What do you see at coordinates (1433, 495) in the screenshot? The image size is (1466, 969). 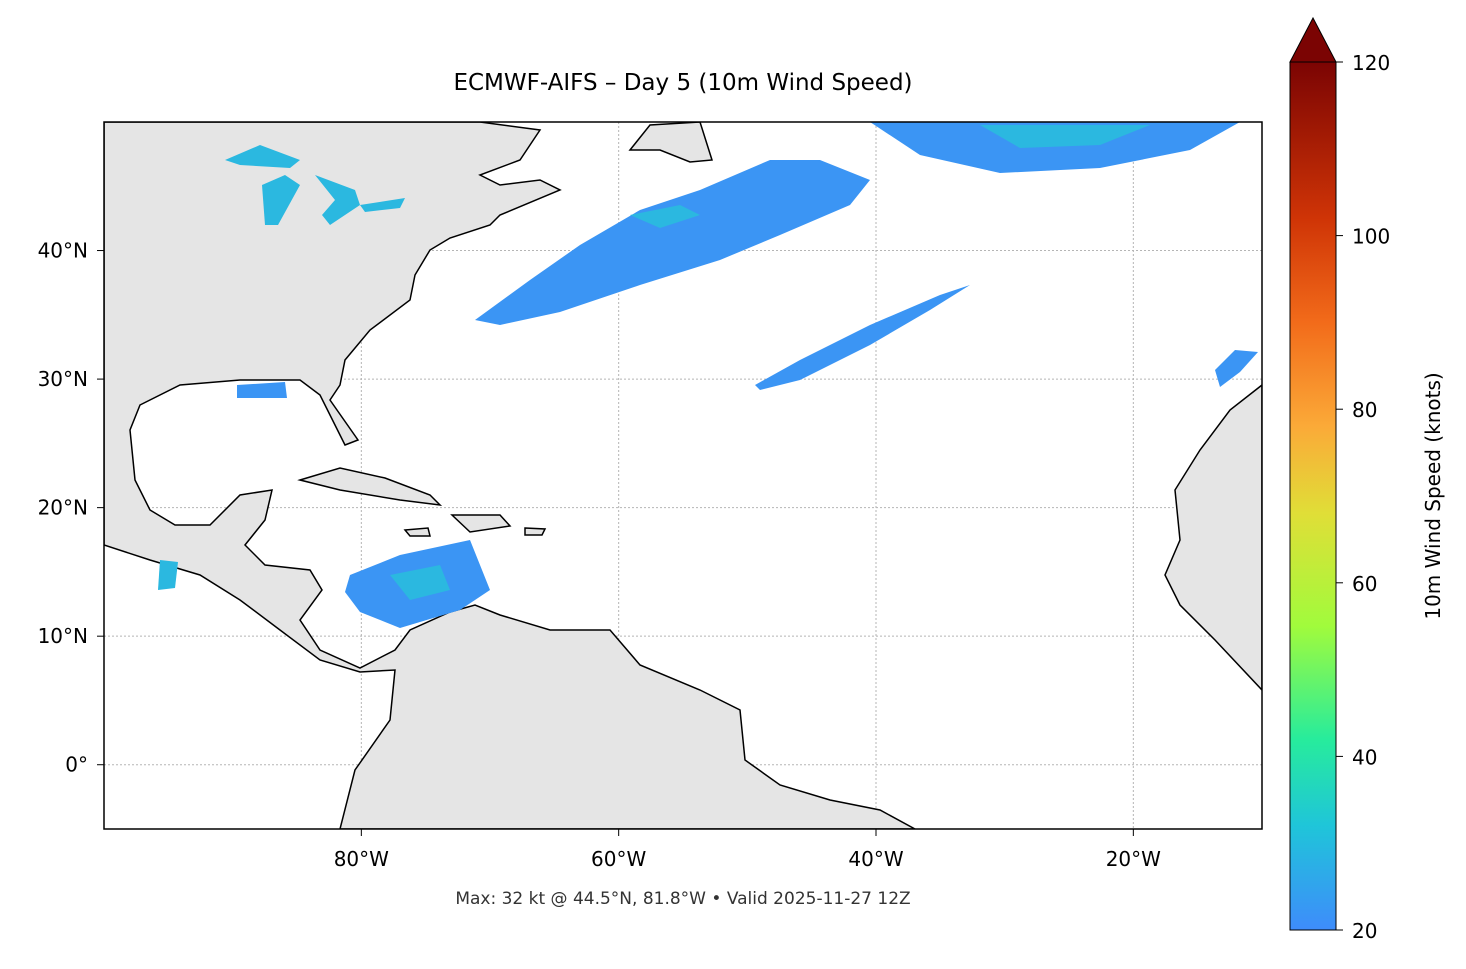 I see `colorbar-label: 10m Wind Speed (knots)` at bounding box center [1433, 495].